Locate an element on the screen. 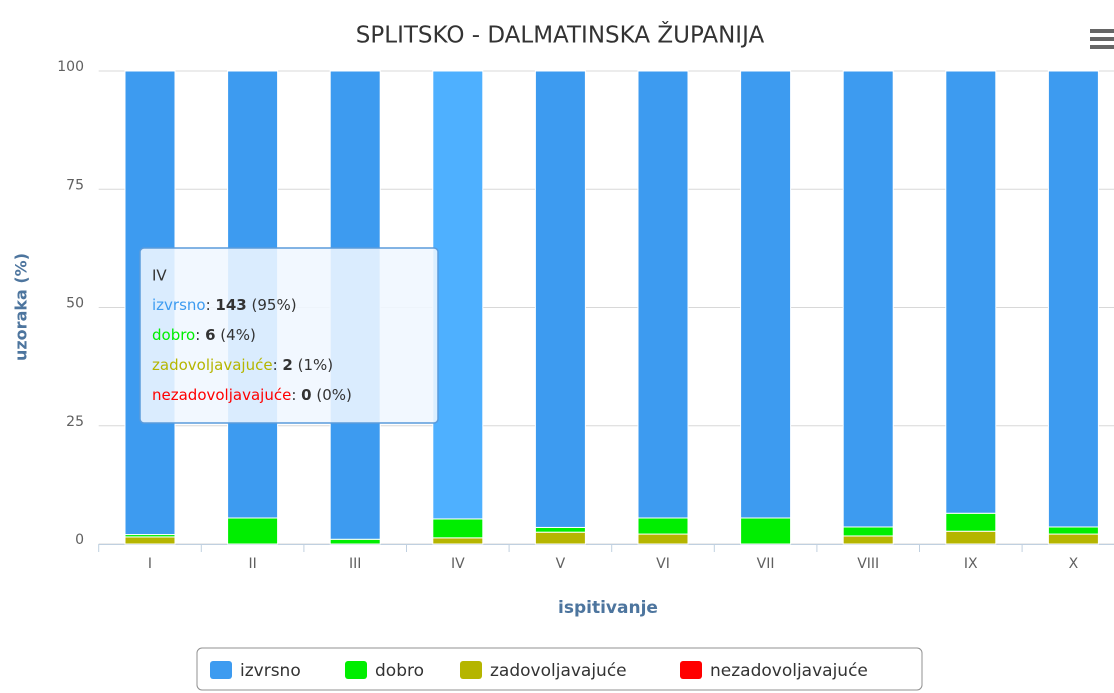 The height and width of the screenshot is (693, 1114). tooltip-count: 2 is located at coordinates (287, 365).